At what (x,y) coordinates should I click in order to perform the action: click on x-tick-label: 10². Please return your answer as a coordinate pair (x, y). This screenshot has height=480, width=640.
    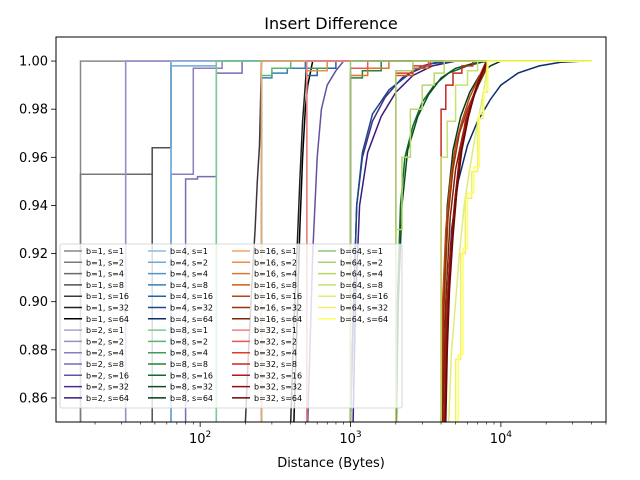
    Looking at the image, I should click on (200, 438).